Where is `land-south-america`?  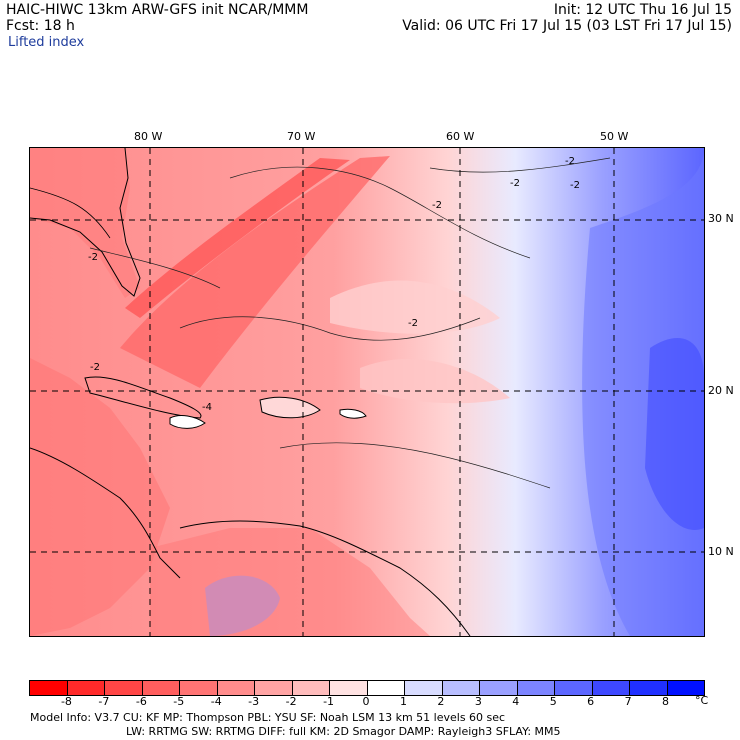 land-south-america is located at coordinates (290, 582).